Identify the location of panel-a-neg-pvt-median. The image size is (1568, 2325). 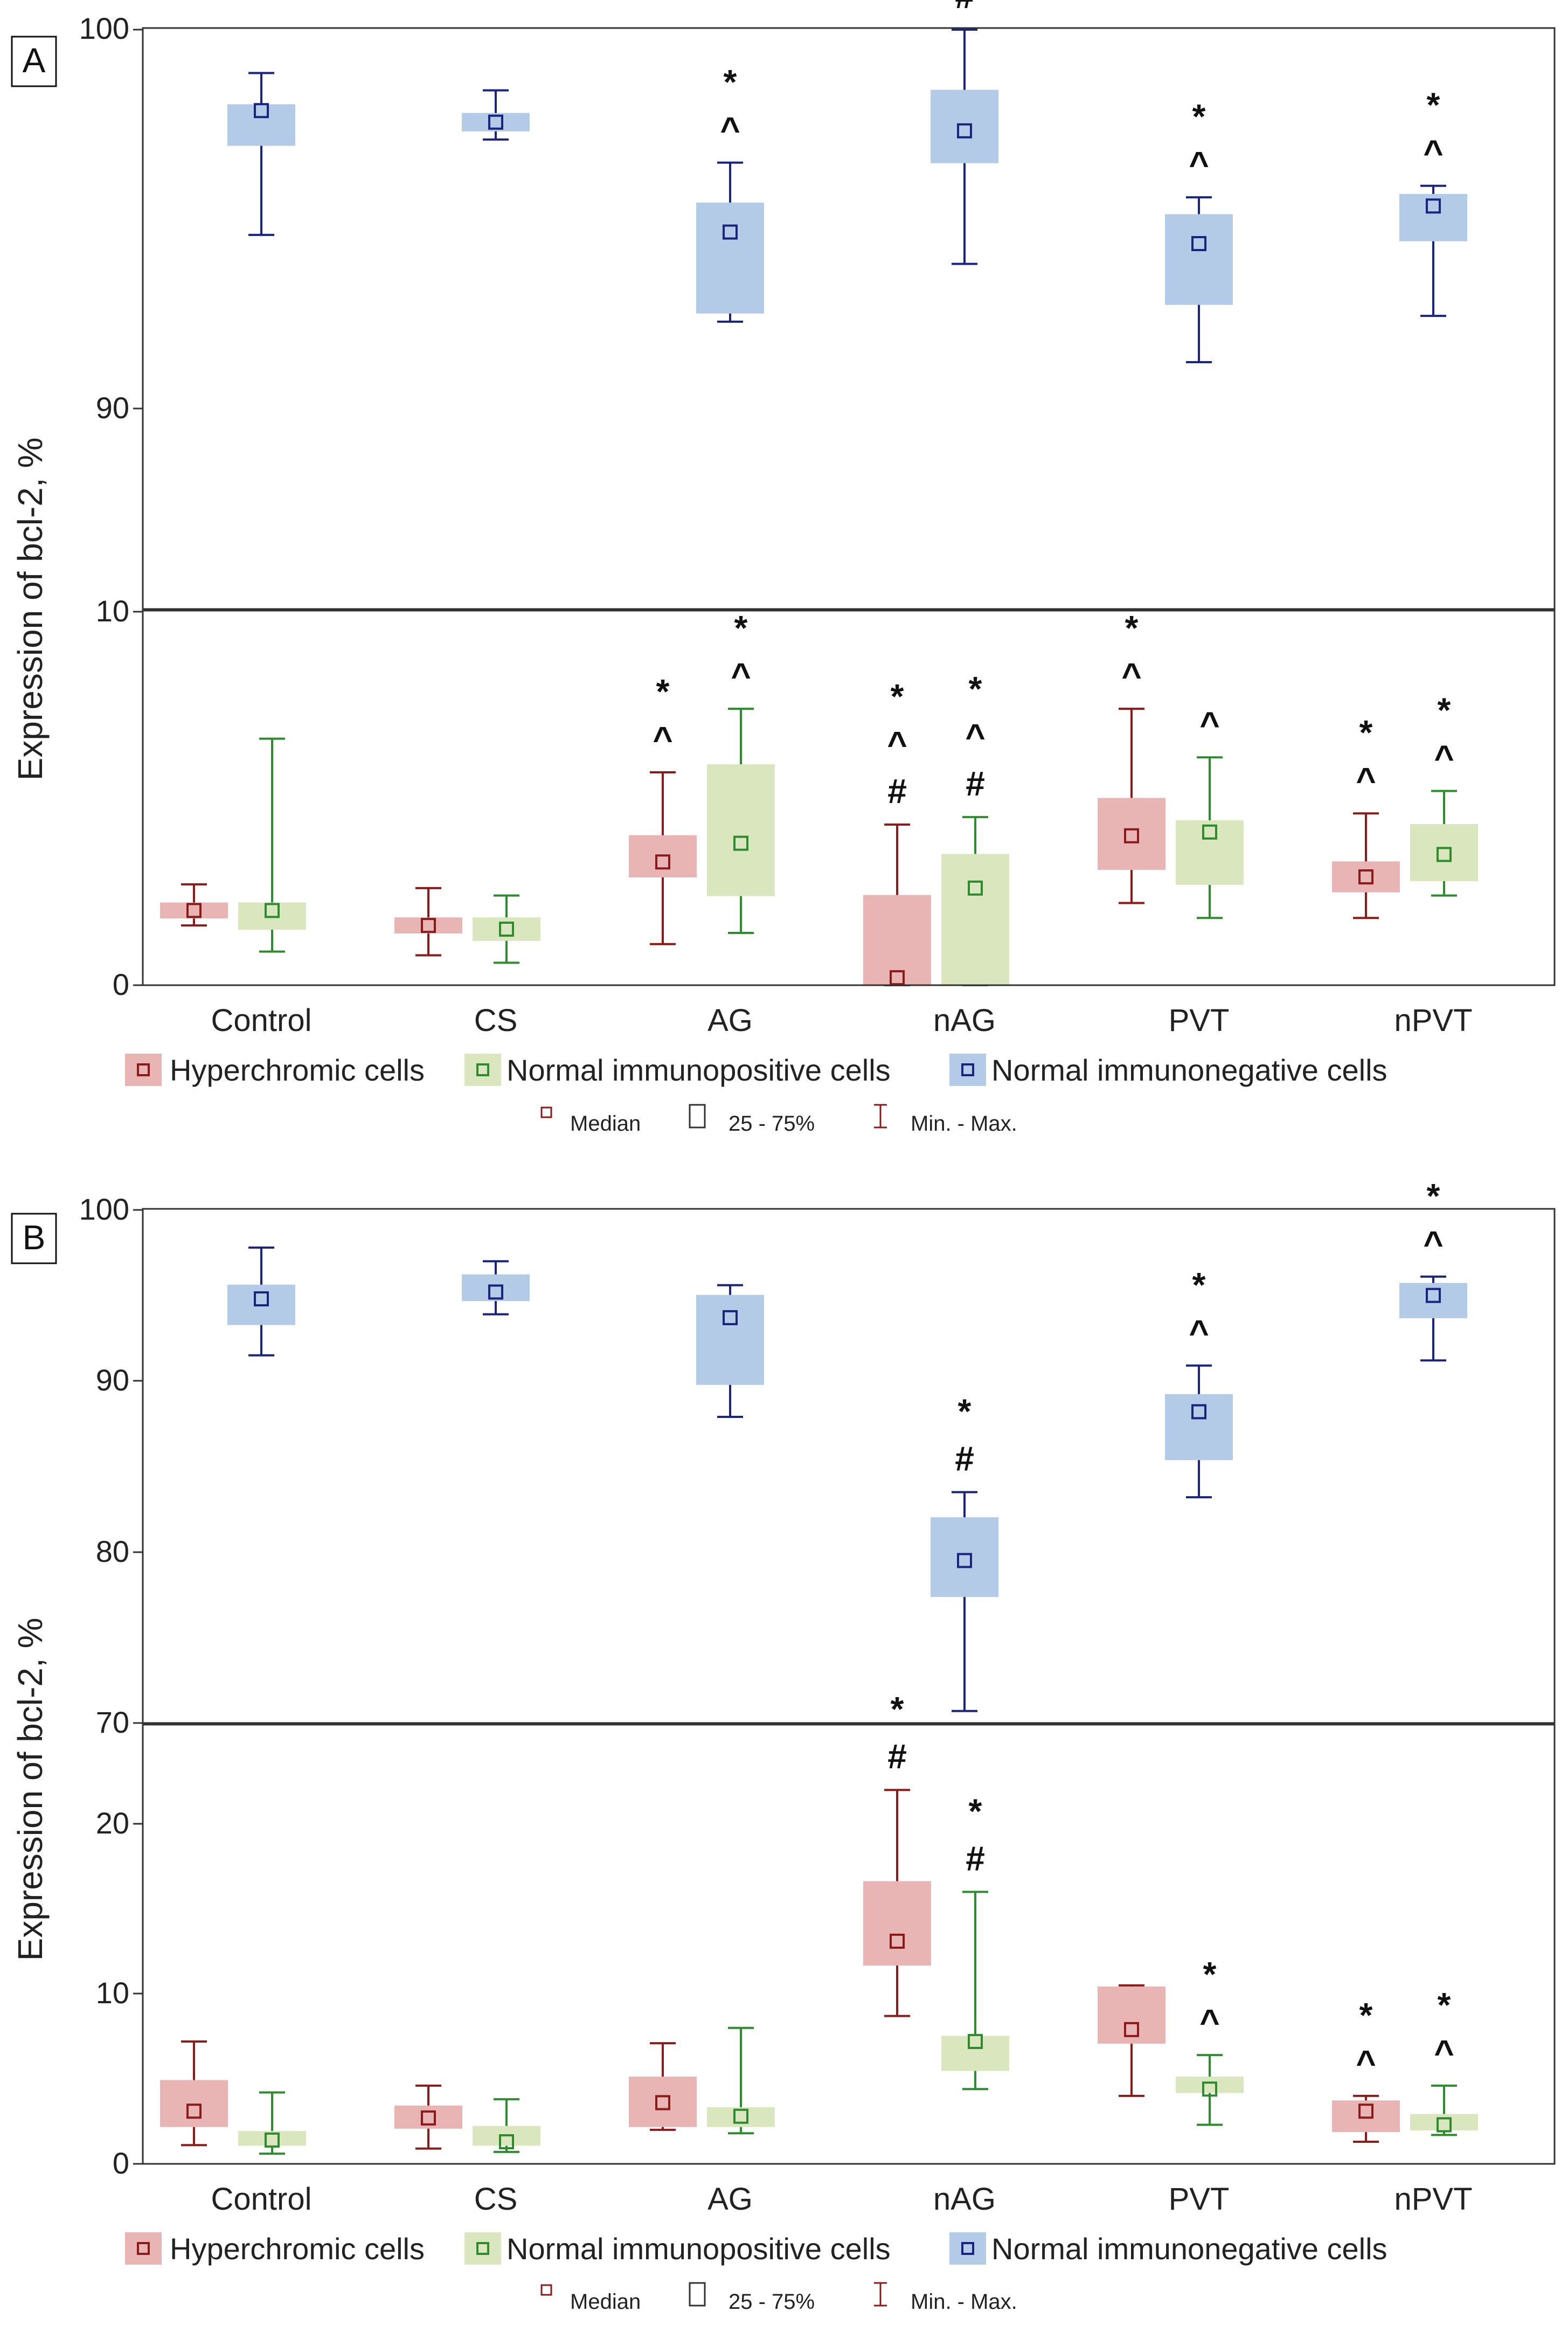
(1198, 244).